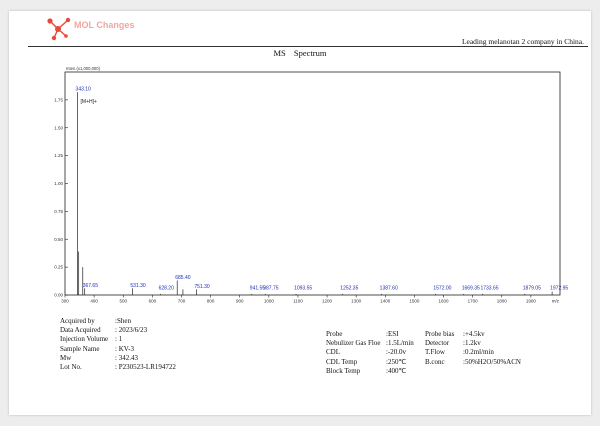 The height and width of the screenshot is (426, 600). I want to click on condition-value: :-20.0v, so click(396, 352).